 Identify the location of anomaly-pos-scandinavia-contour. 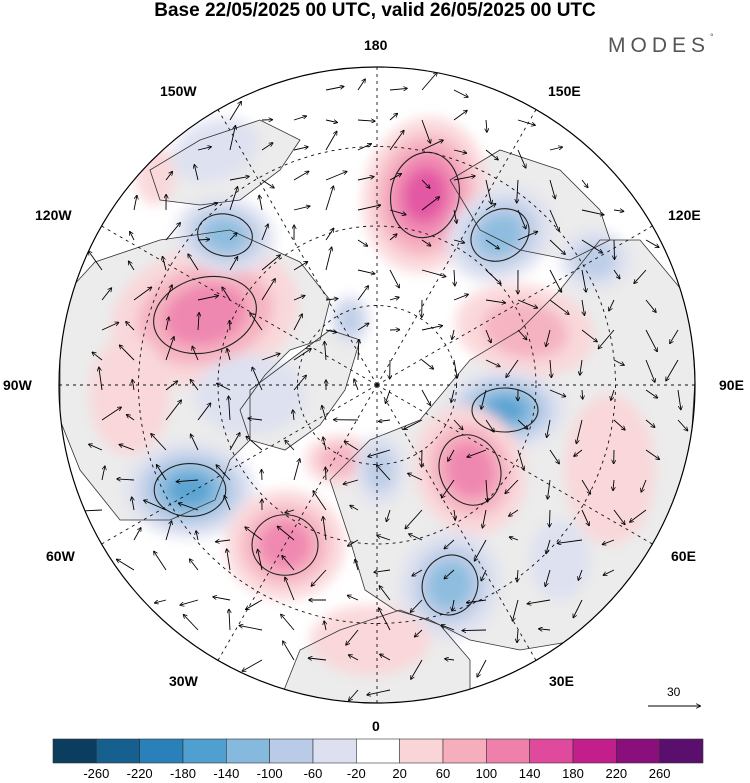
(470, 470).